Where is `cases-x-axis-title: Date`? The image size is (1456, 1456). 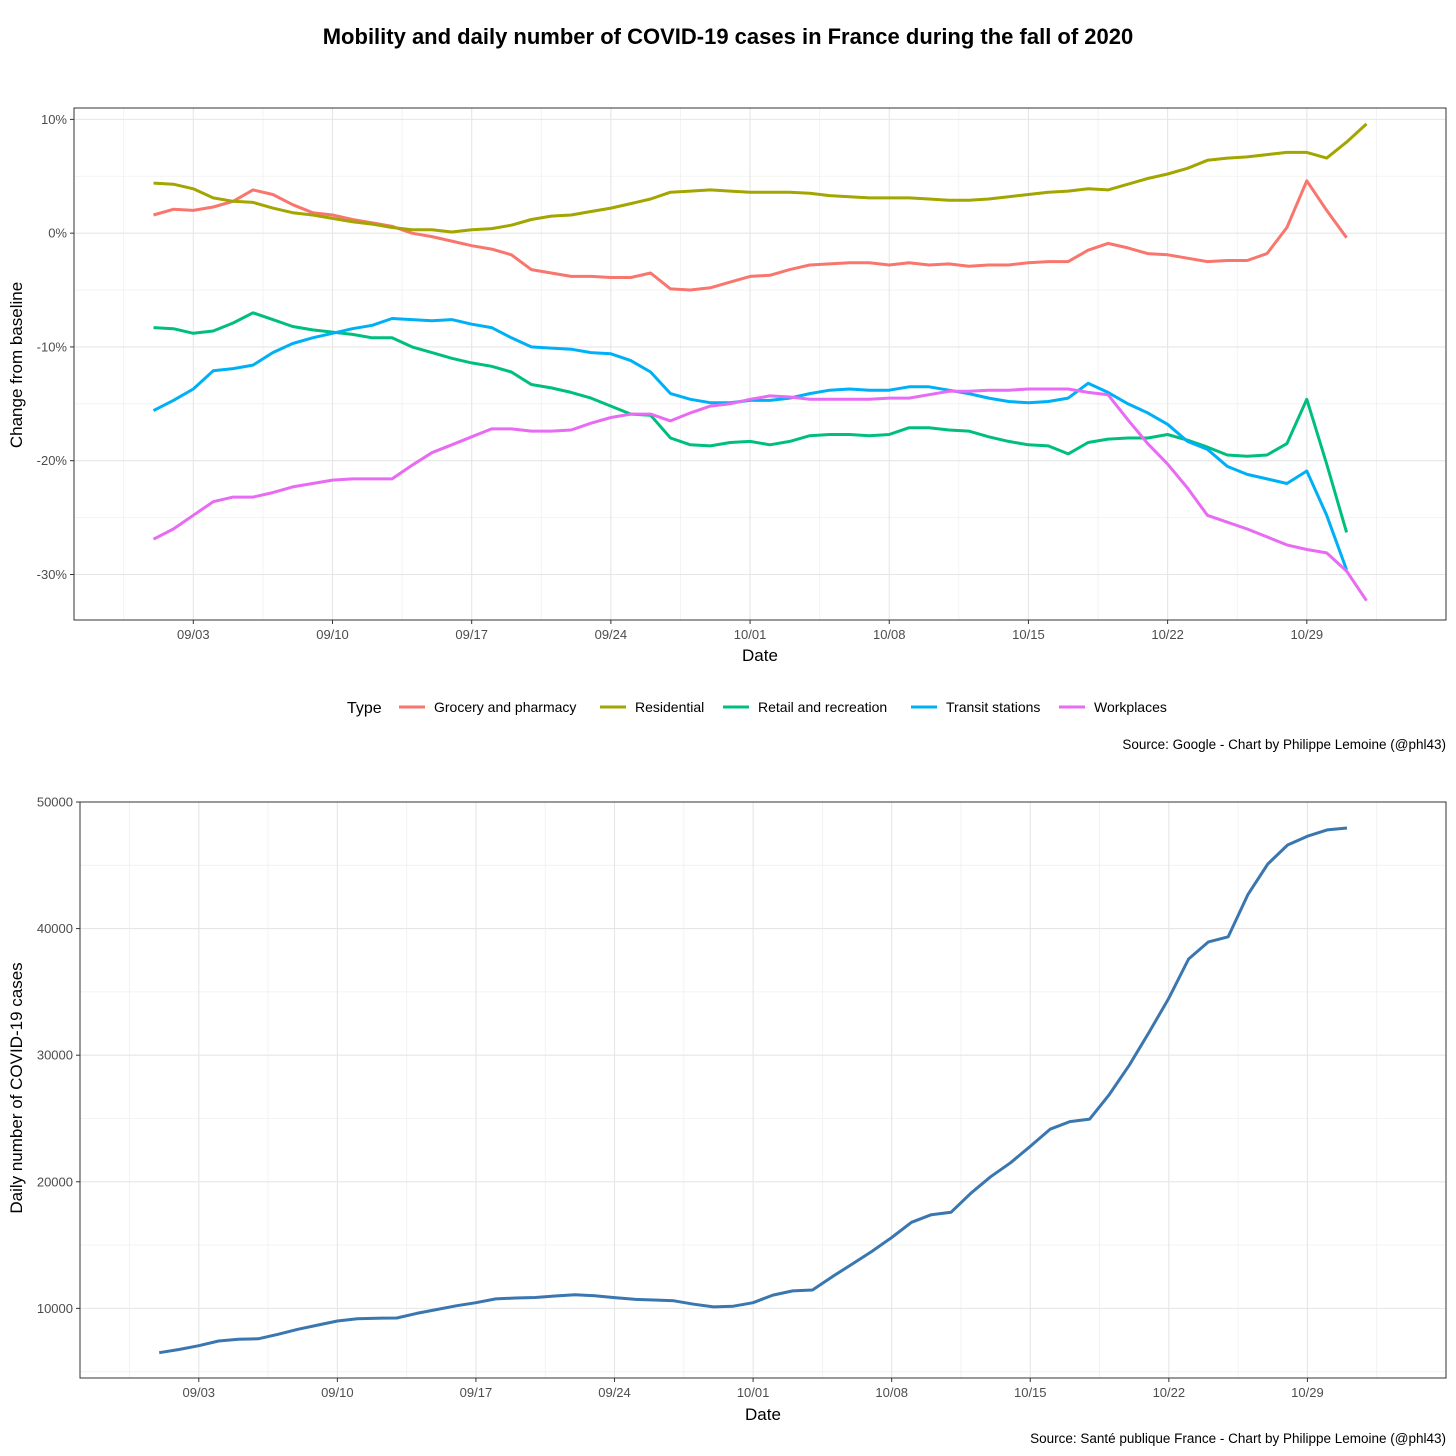
cases-x-axis-title: Date is located at coordinates (763, 1414).